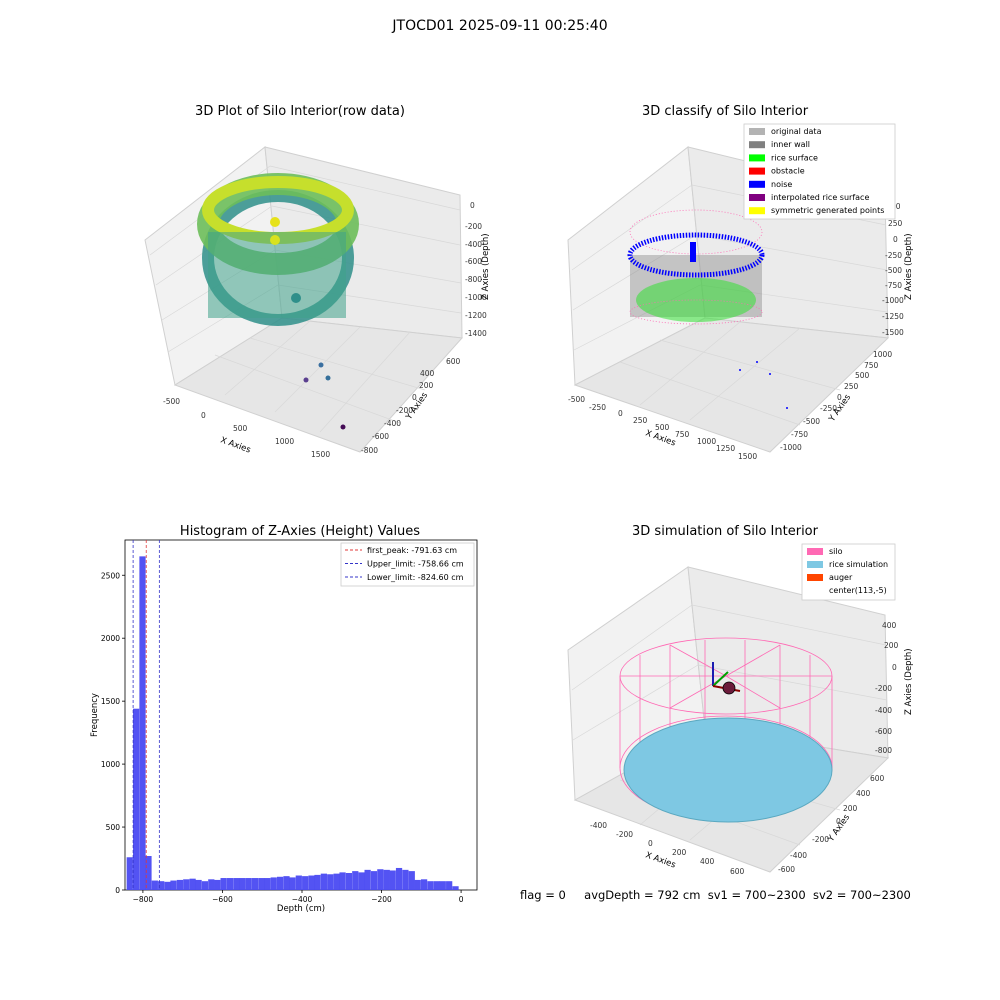 This screenshot has height=1000, width=1000. I want to click on plot1-floor-pane, so click(318, 385).